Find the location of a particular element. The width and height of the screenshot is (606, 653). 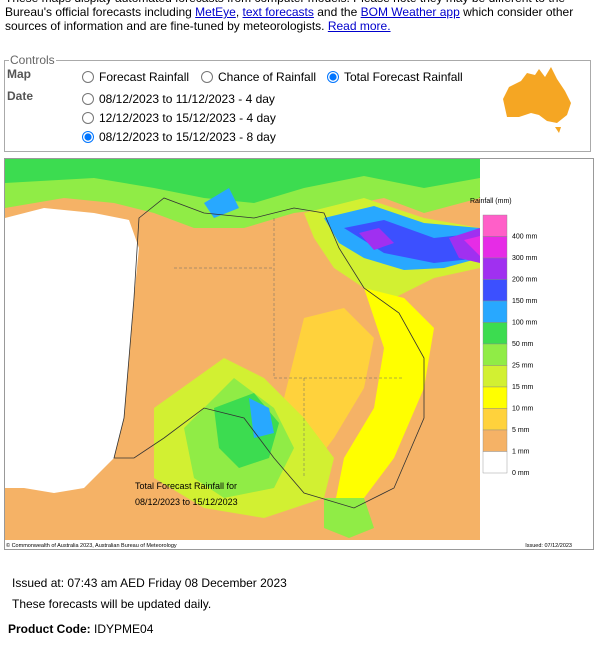

option-label: Total Forecast Rainfall is located at coordinates (403, 77).